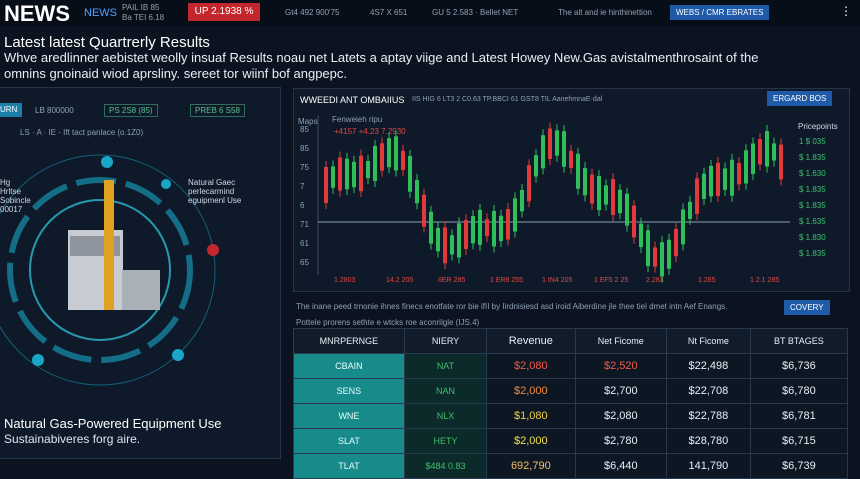 The height and width of the screenshot is (479, 860). I want to click on x-label: 1.285, so click(707, 280).